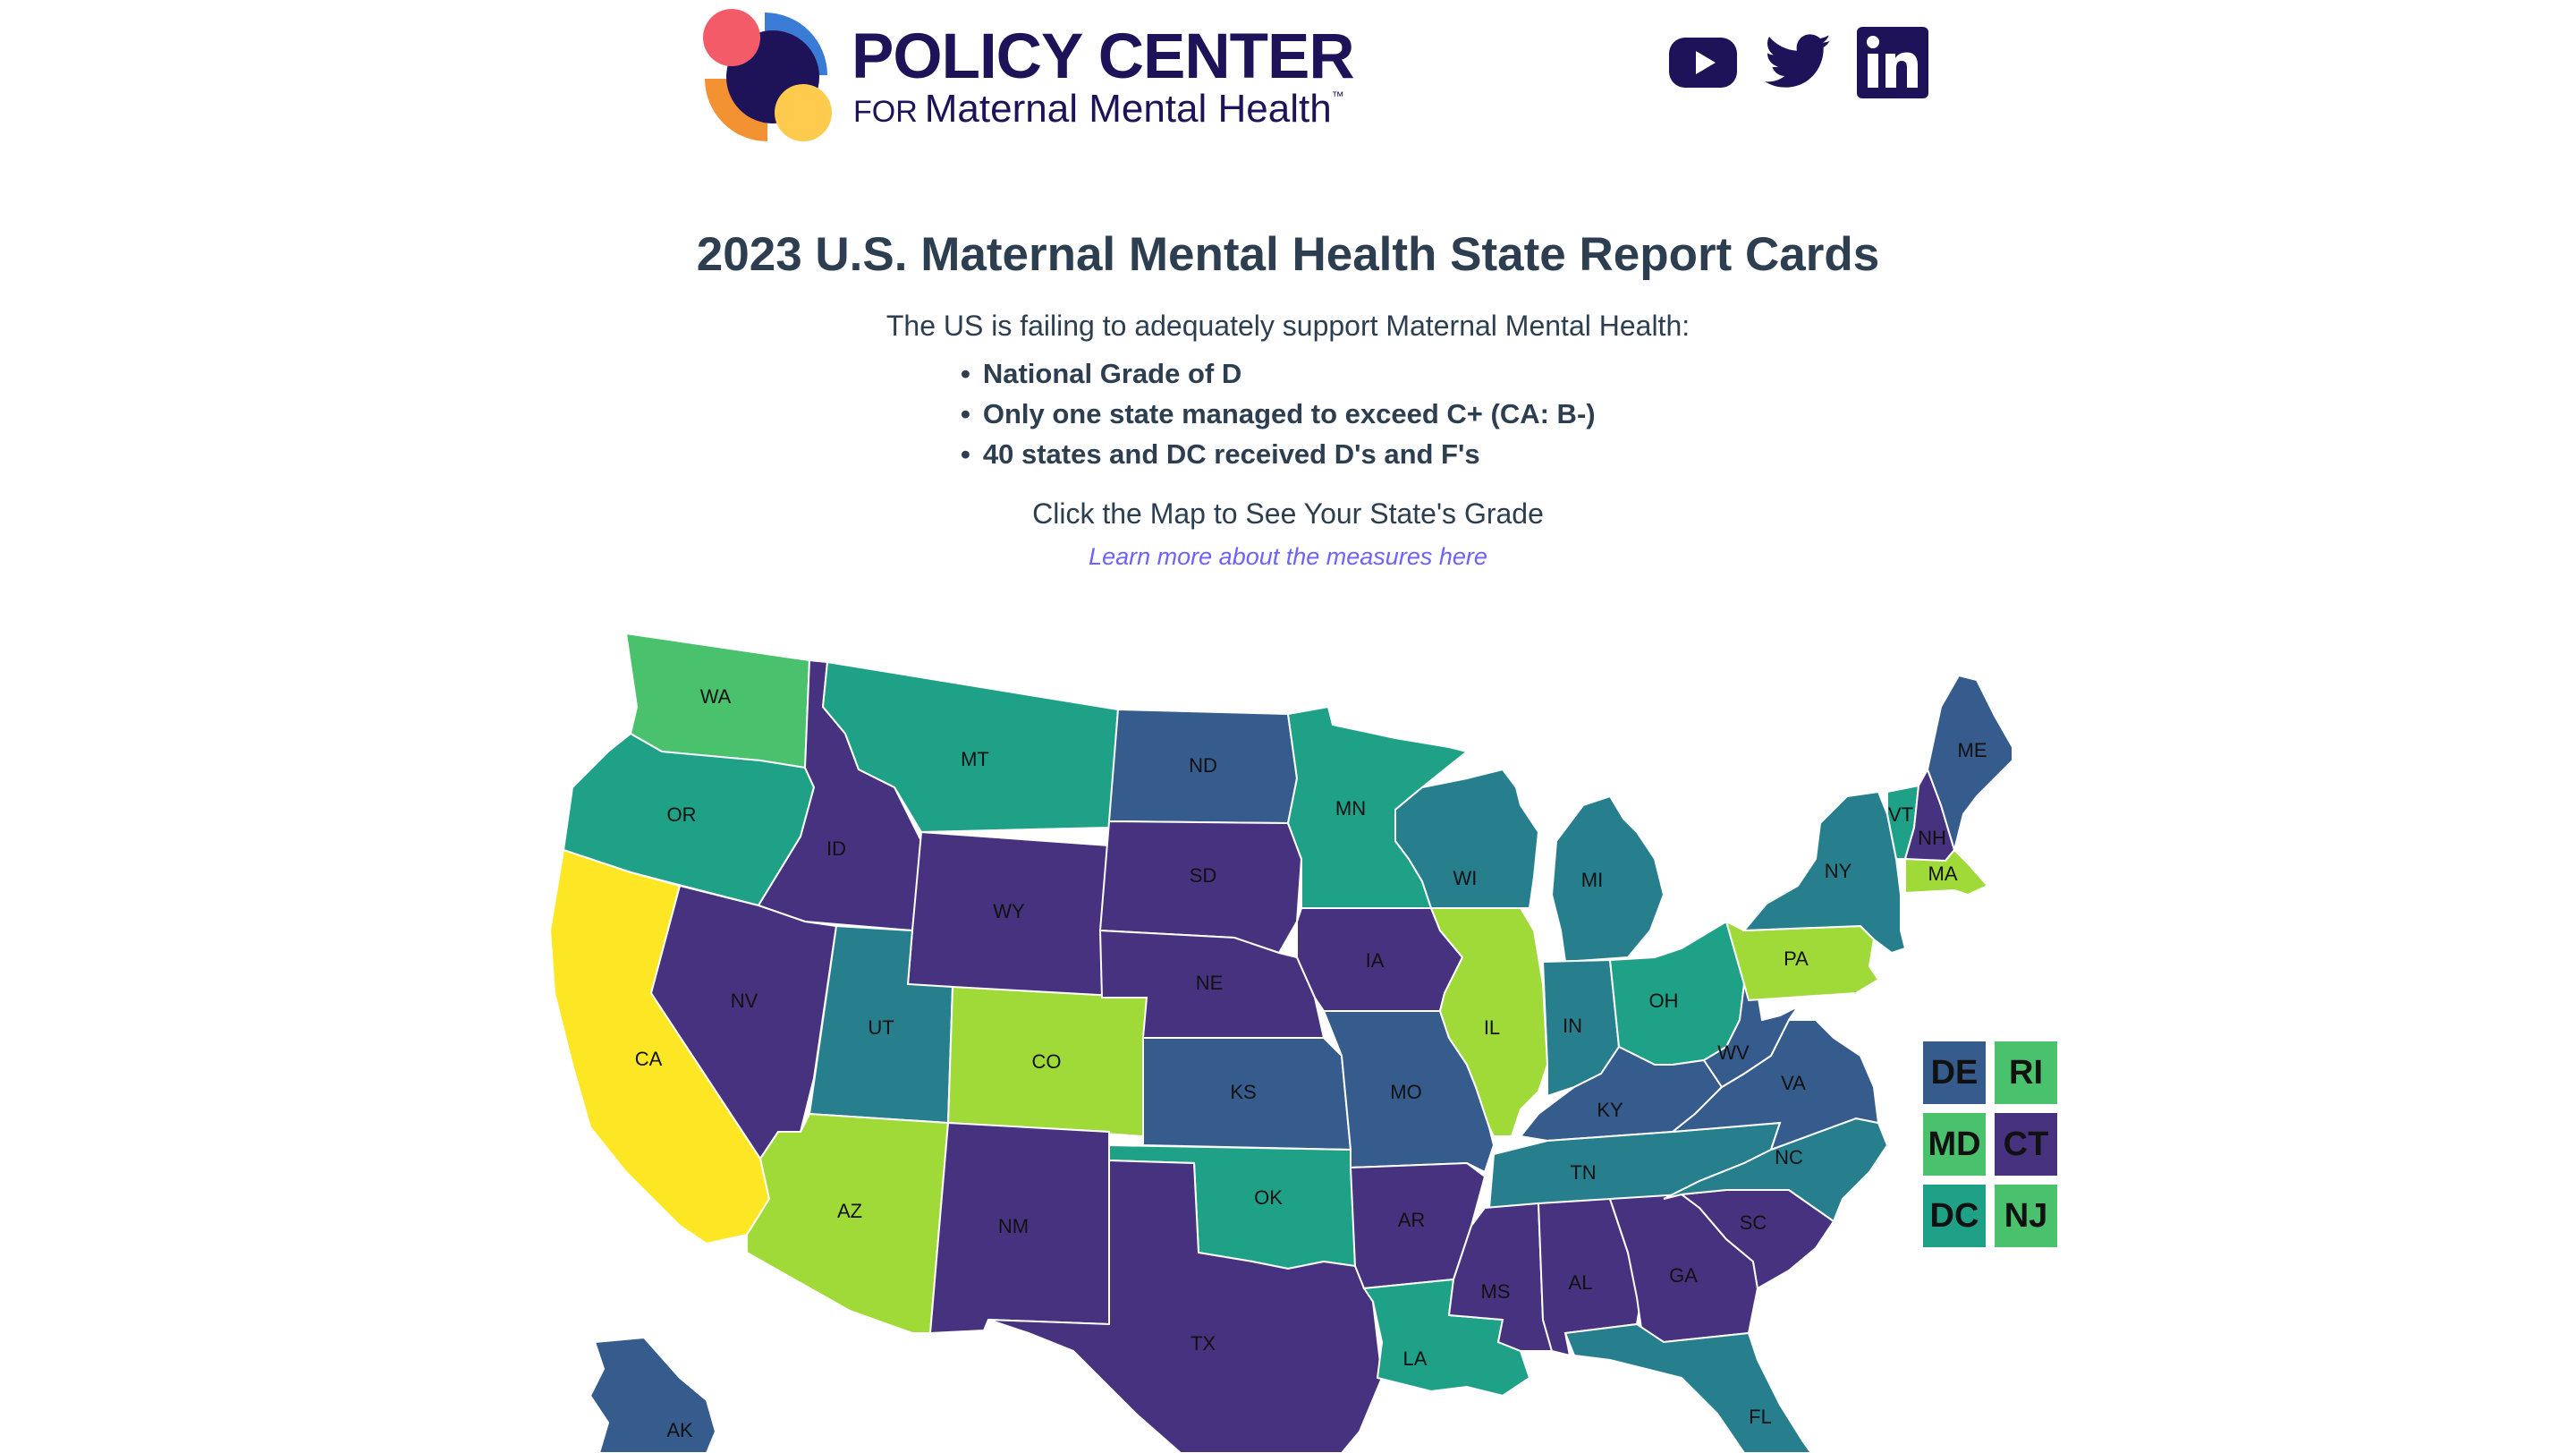 The height and width of the screenshot is (1453, 2576). What do you see at coordinates (1203, 765) in the screenshot?
I see `state-label-nd: ND` at bounding box center [1203, 765].